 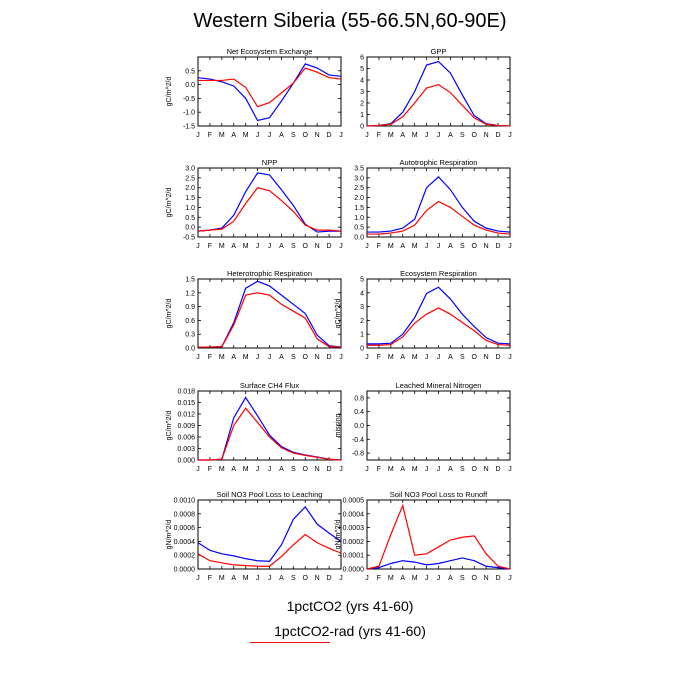 What do you see at coordinates (190, 188) in the screenshot?
I see `y-tick-label: 2.0` at bounding box center [190, 188].